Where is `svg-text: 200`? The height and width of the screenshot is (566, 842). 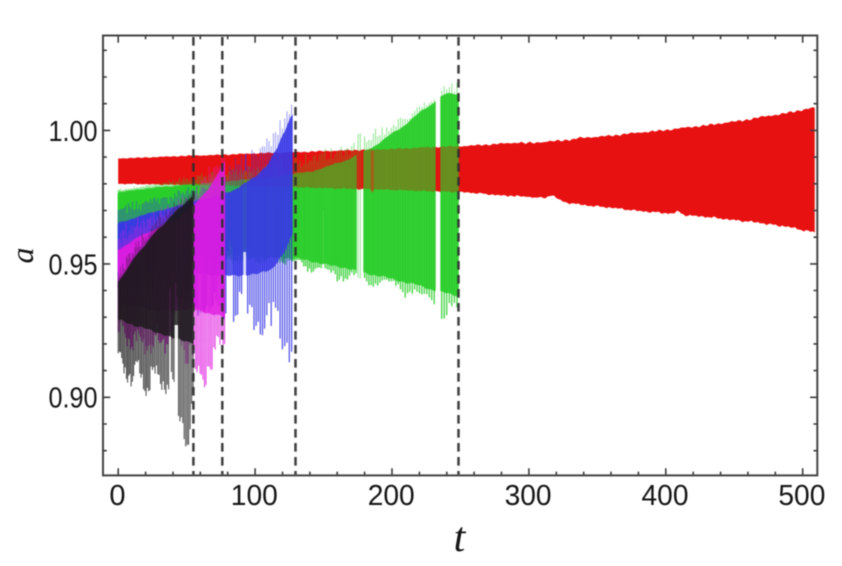
svg-text: 200 is located at coordinates (391, 496).